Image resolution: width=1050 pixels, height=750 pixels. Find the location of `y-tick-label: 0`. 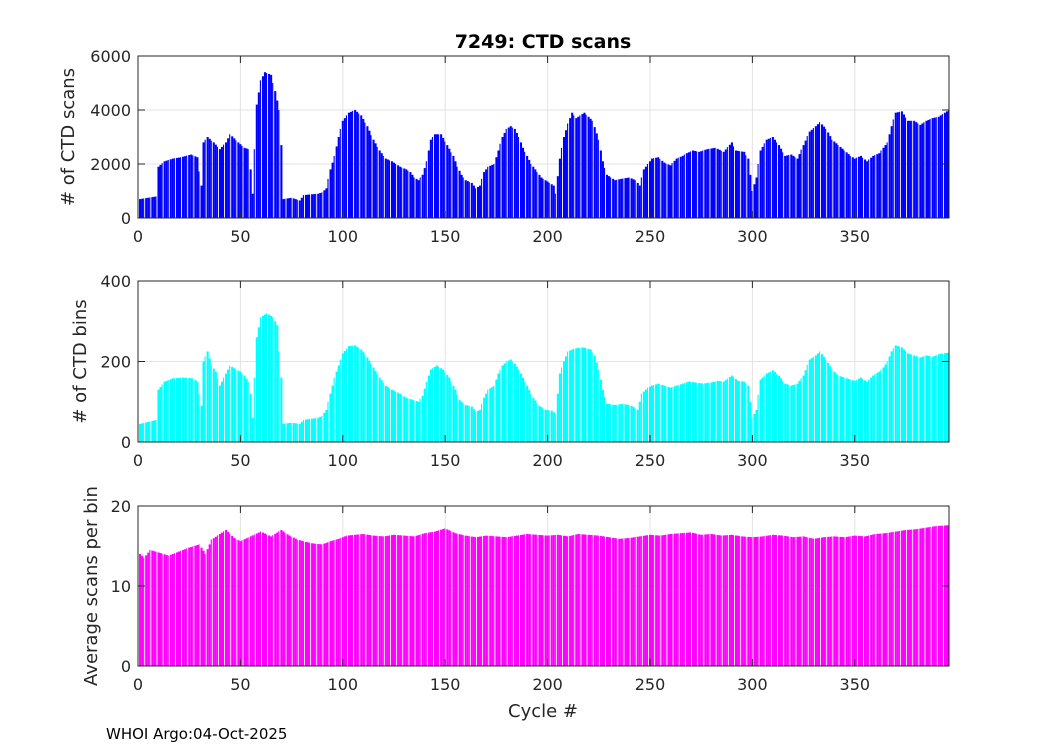

y-tick-label: 0 is located at coordinates (126, 442).